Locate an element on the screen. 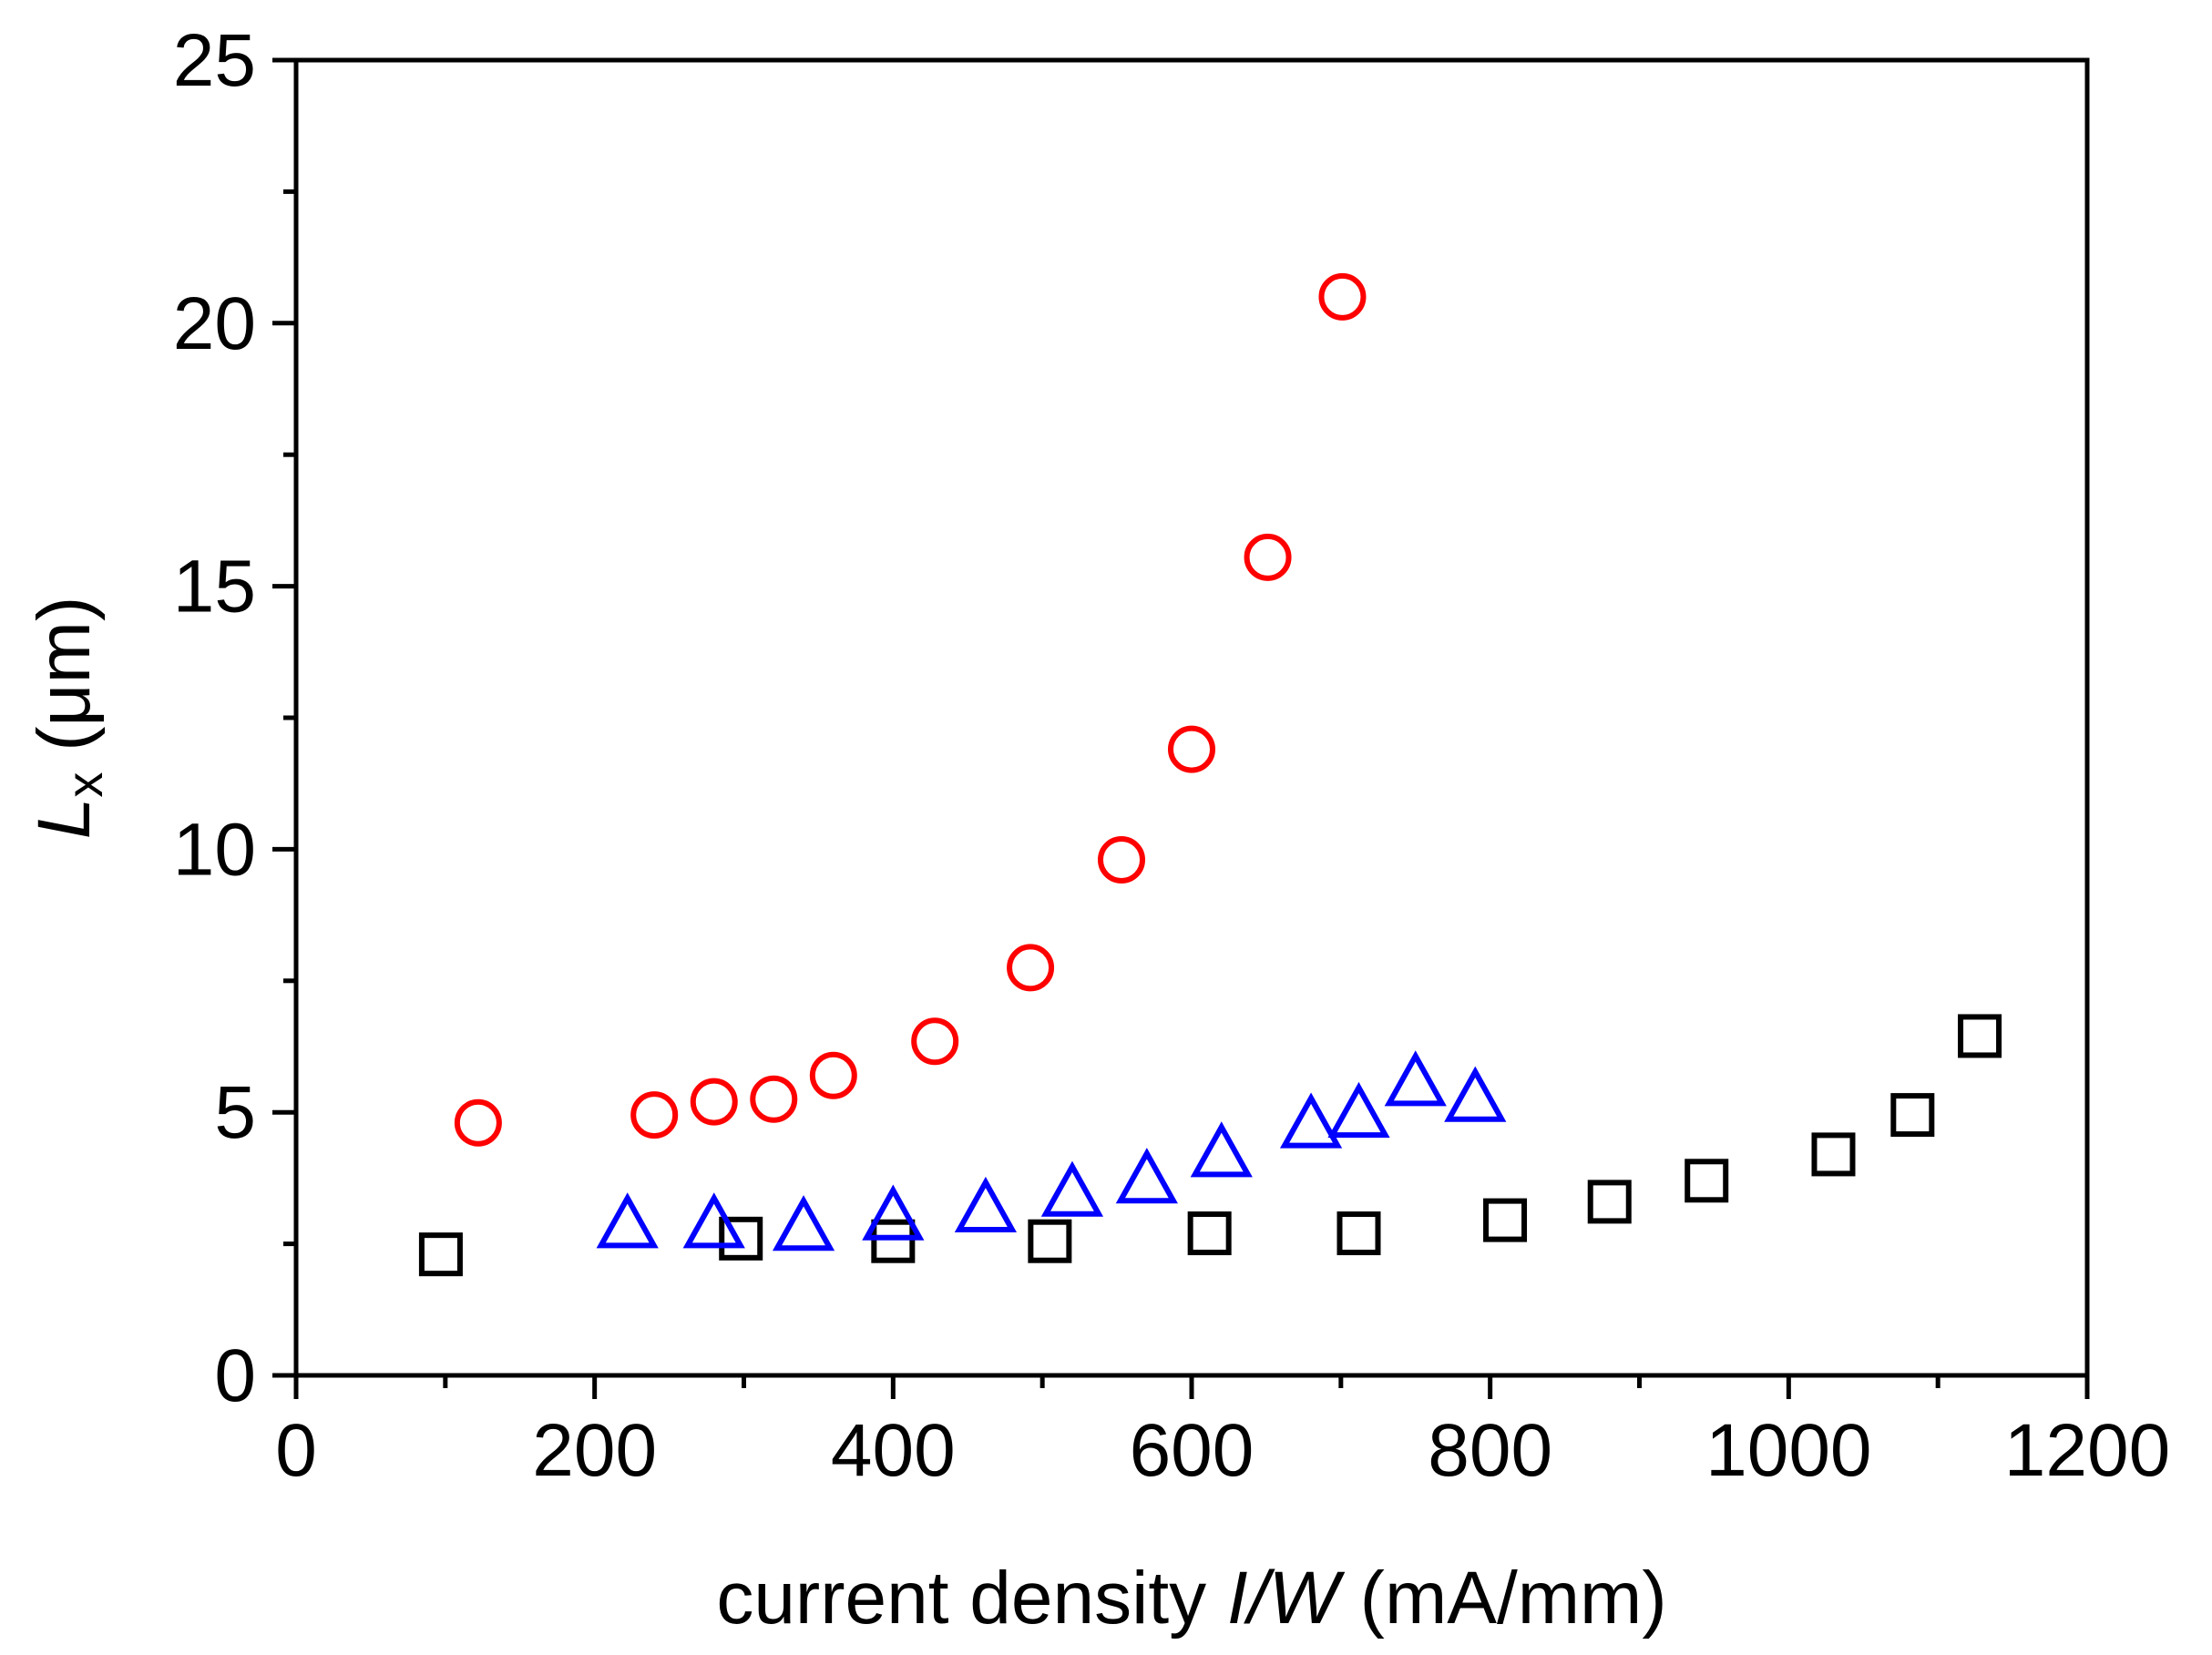  x-tick-label: 600 is located at coordinates (1192, 1450).